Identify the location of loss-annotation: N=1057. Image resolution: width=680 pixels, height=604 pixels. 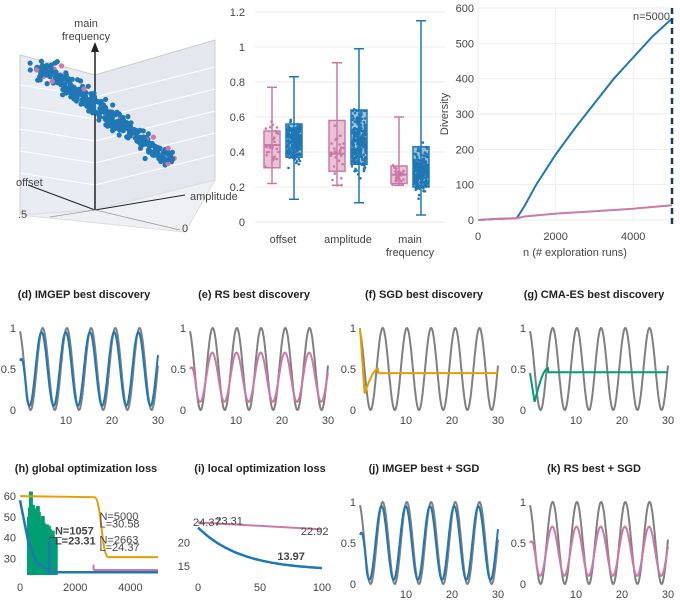
(74, 532).